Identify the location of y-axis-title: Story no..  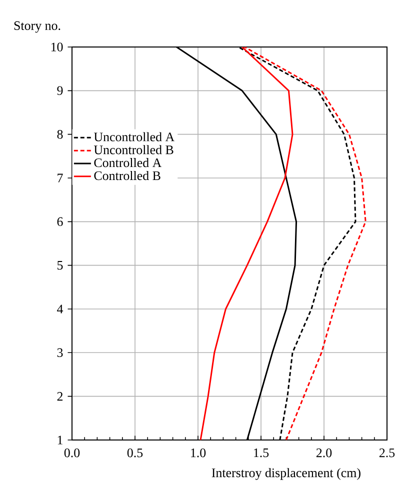
(37, 27).